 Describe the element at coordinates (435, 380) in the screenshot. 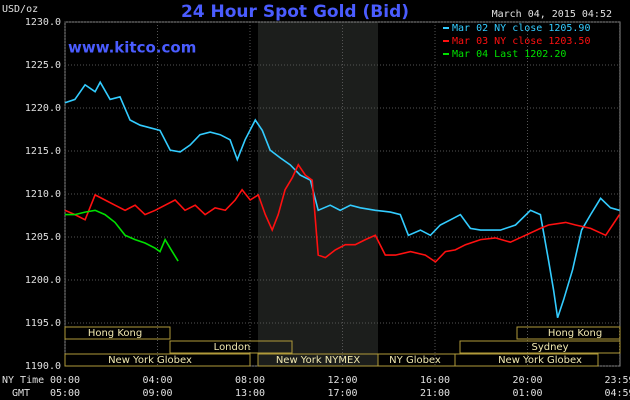

I see `x-tick-label: 16:00` at that location.